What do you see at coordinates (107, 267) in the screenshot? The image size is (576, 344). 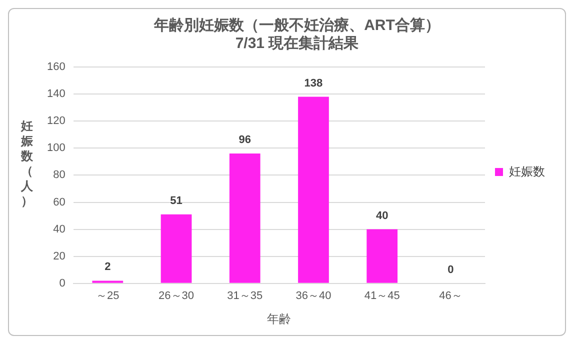 I see `data-label: 2` at bounding box center [107, 267].